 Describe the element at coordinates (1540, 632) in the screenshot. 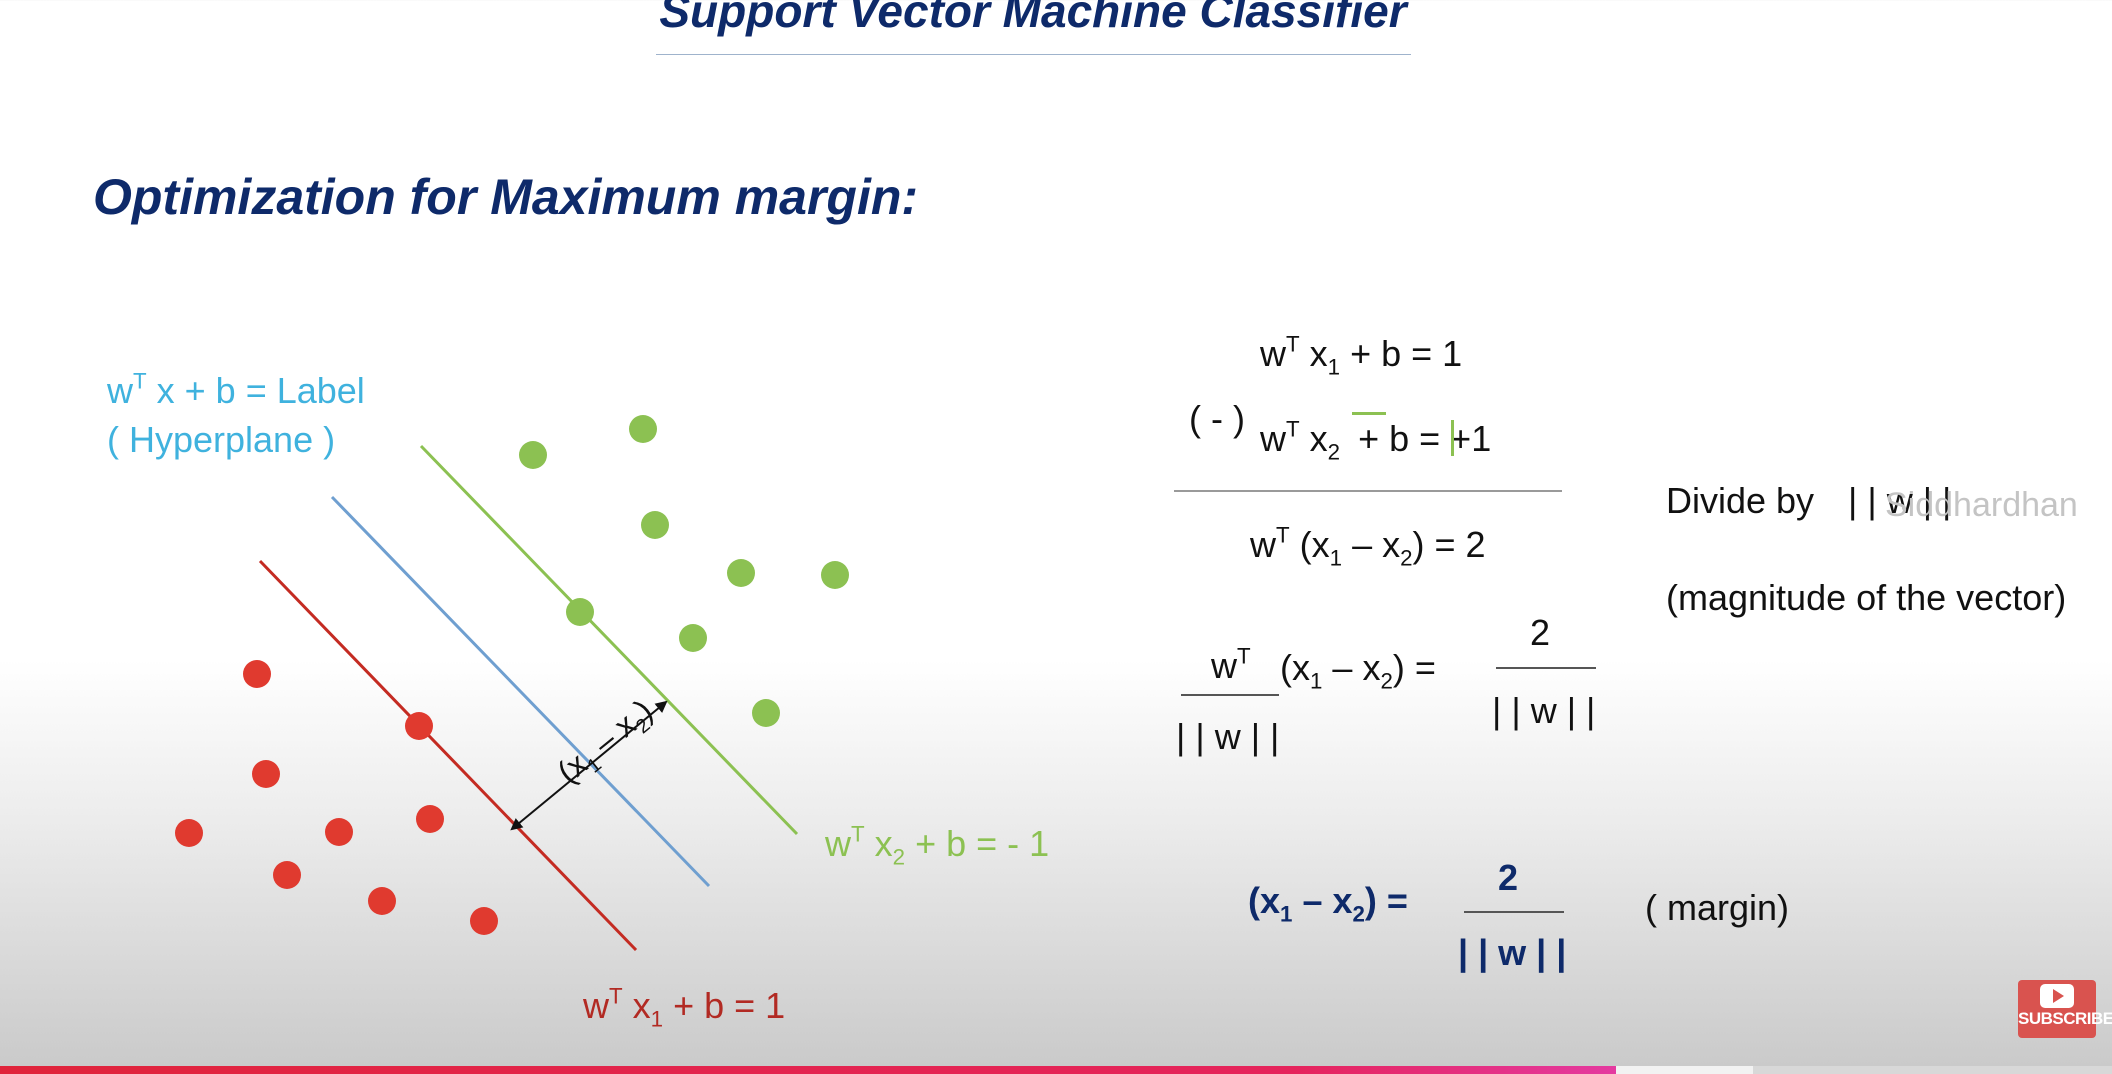

I see `rhs-numerator: 2` at that location.